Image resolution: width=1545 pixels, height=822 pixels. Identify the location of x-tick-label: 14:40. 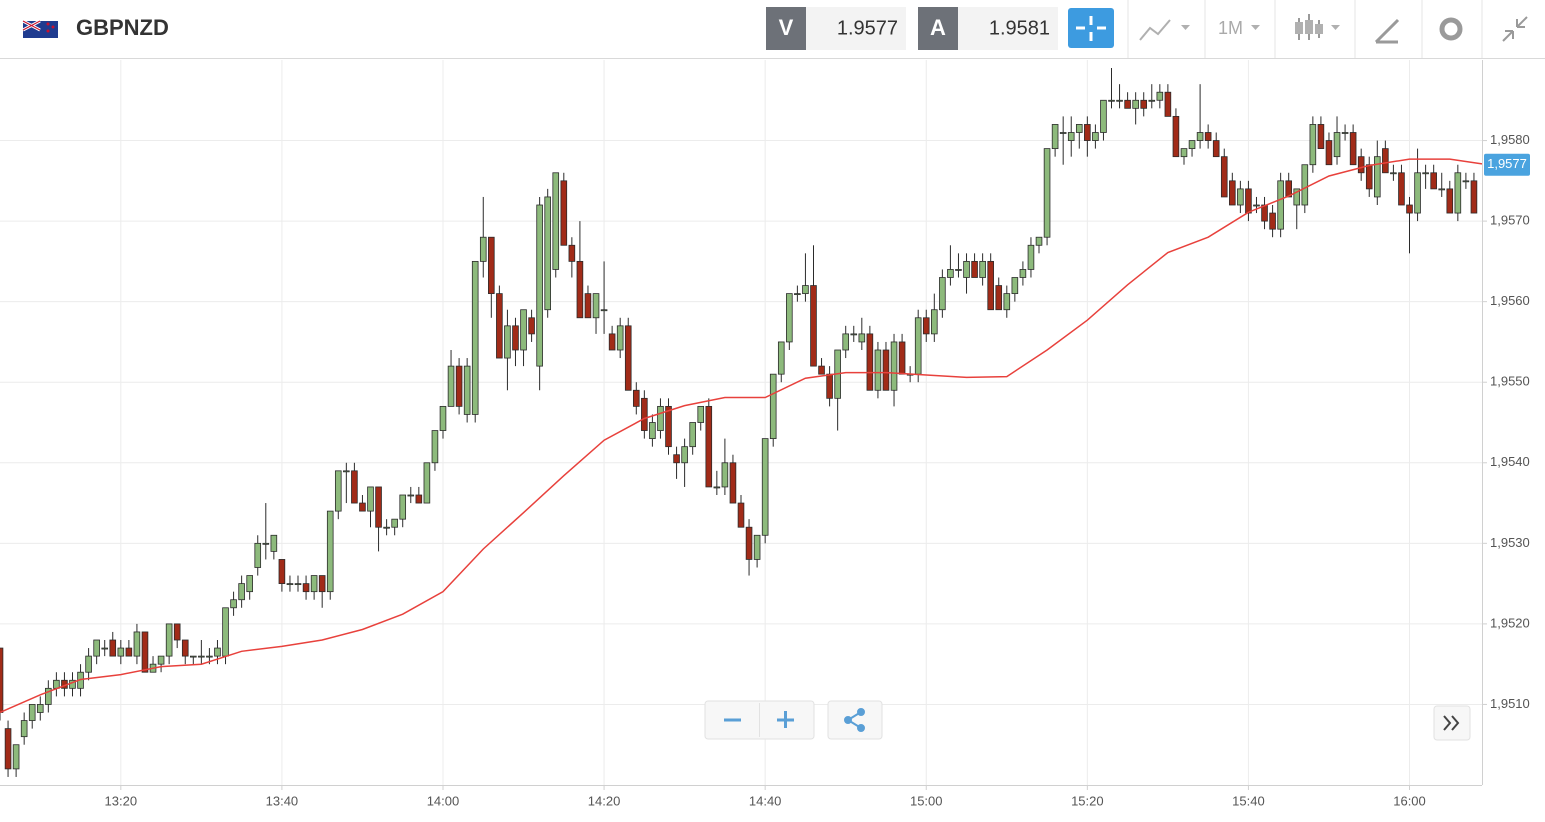
(765, 800).